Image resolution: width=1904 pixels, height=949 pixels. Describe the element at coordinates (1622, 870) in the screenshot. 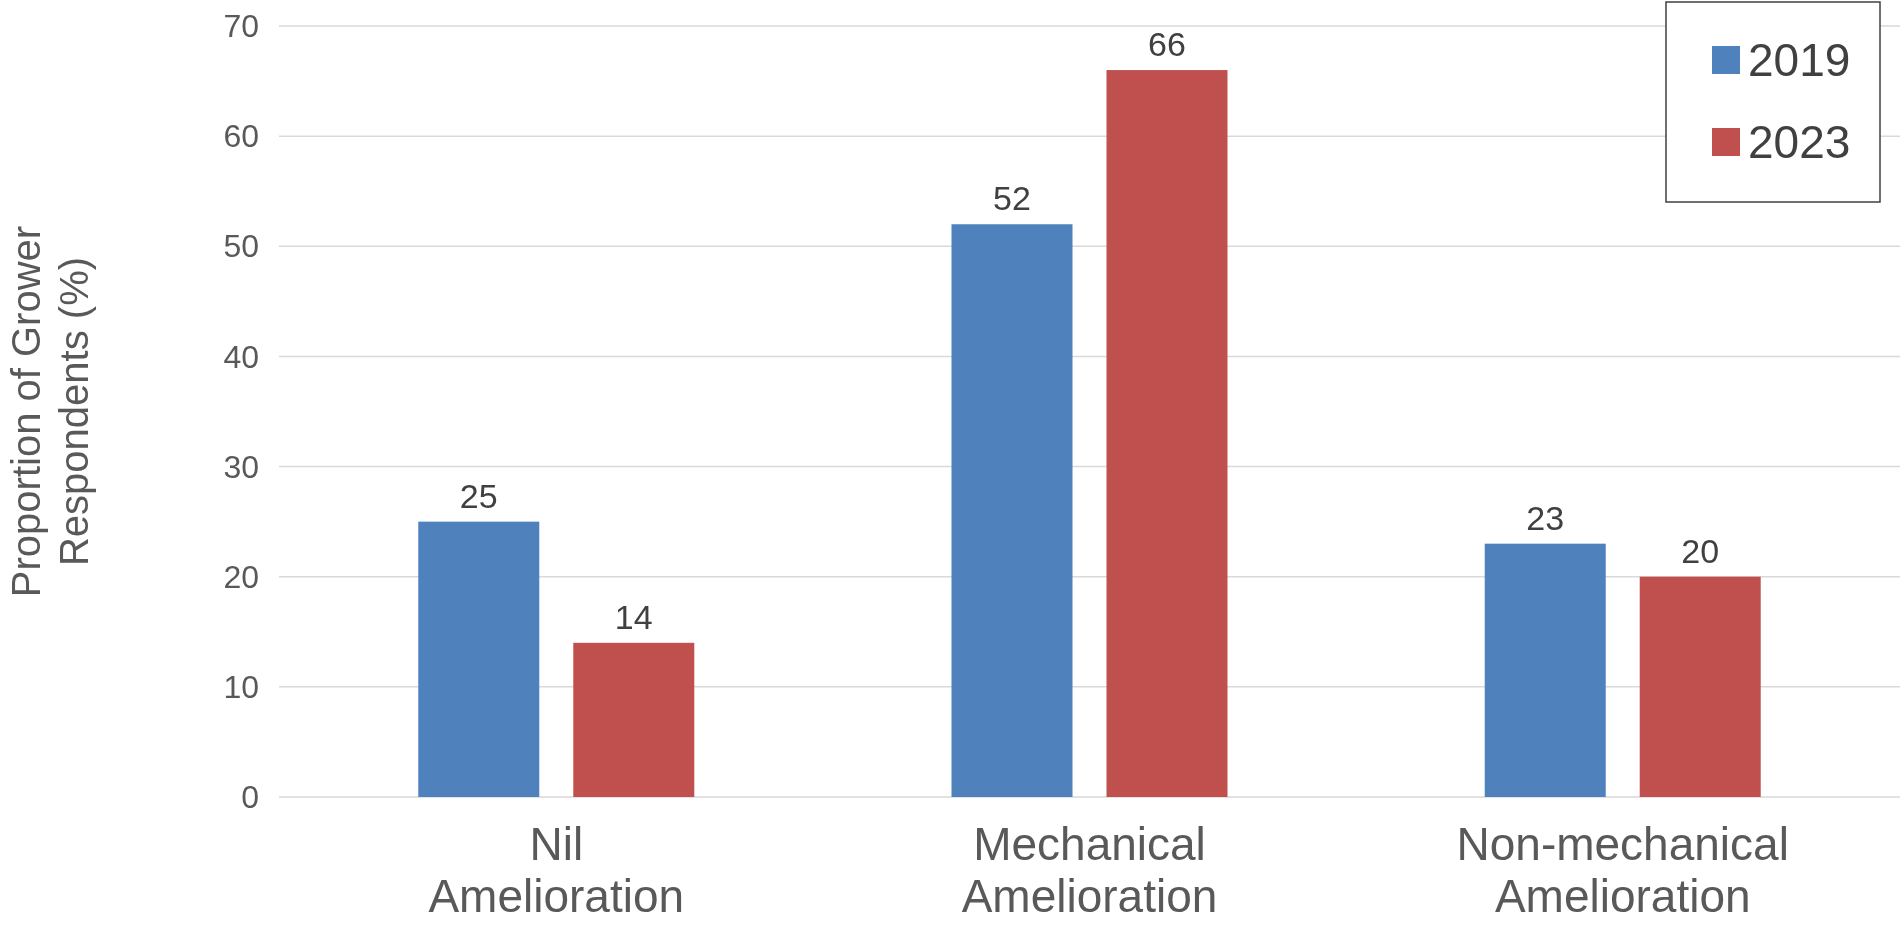

I see `x-tick-label: Non-mechanical Amelioration` at that location.